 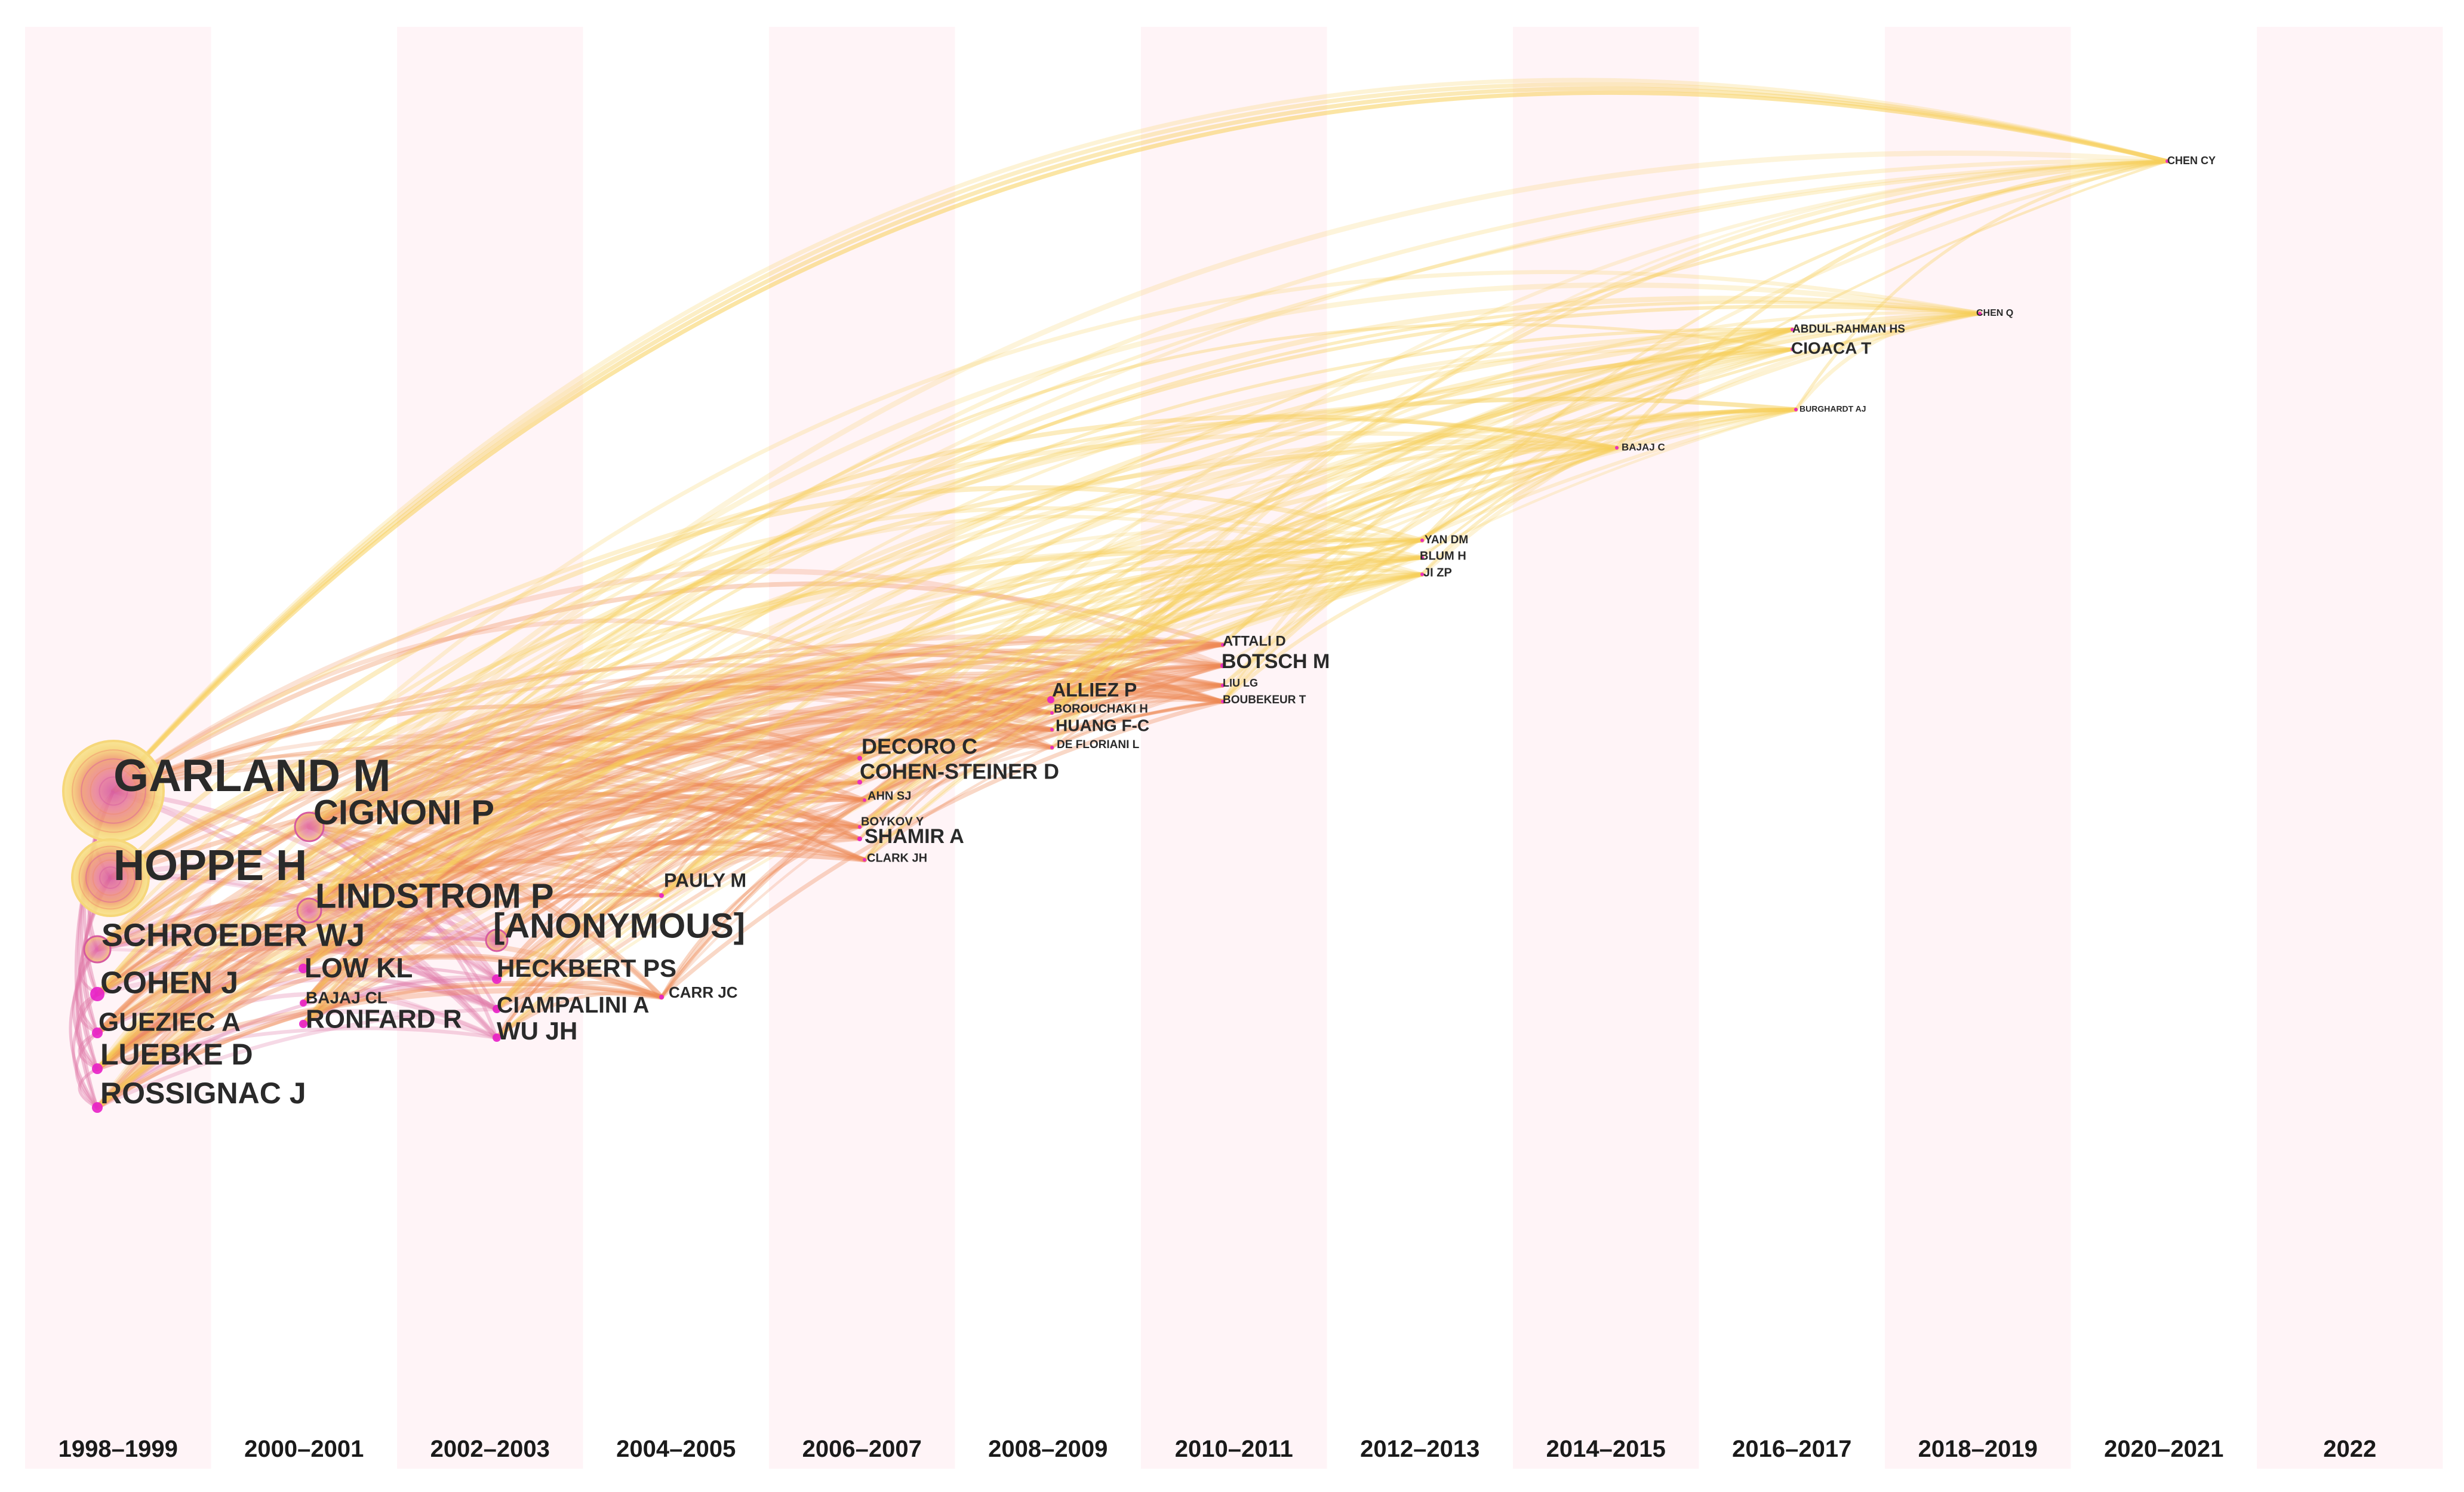 What do you see at coordinates (303, 1003) in the screenshot?
I see `node-bajaj-cl` at bounding box center [303, 1003].